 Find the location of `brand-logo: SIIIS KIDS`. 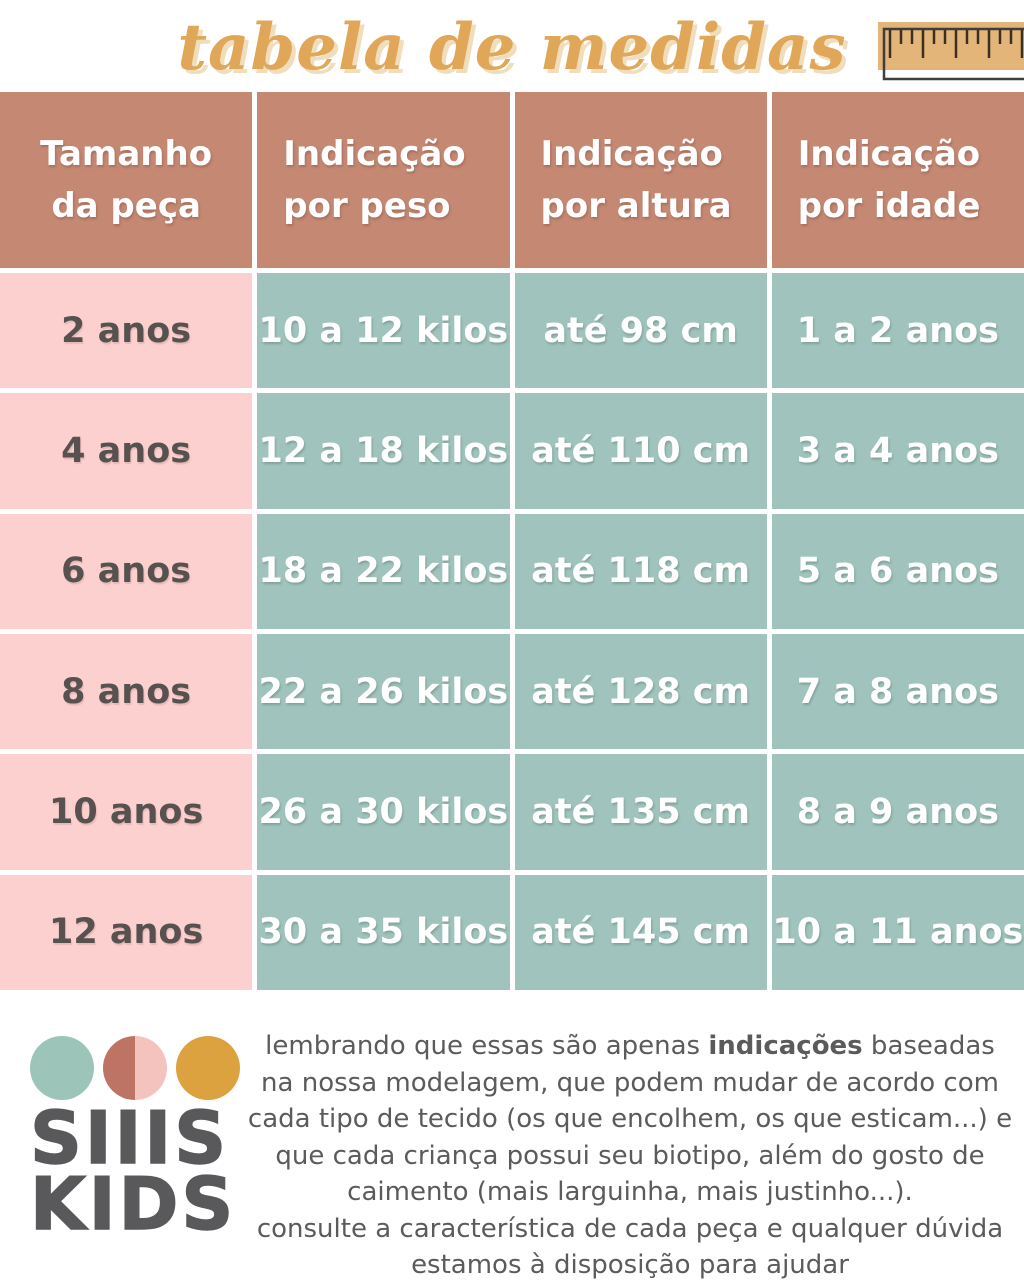

brand-logo: SIIIS KIDS is located at coordinates (136, 1141).